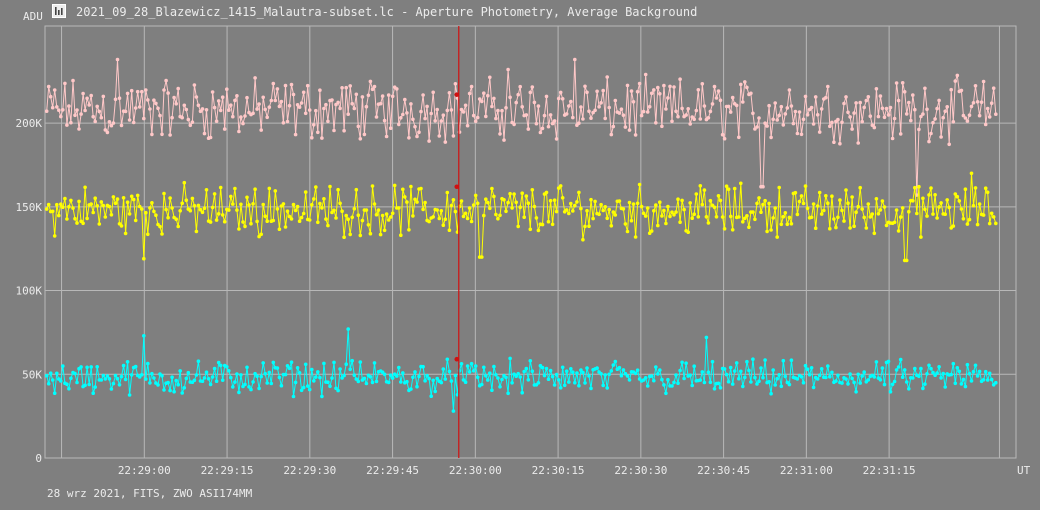 Image resolution: width=1040 pixels, height=510 pixels. Describe the element at coordinates (392, 470) in the screenshot. I see `x-tick-label: 22:29:45` at that location.